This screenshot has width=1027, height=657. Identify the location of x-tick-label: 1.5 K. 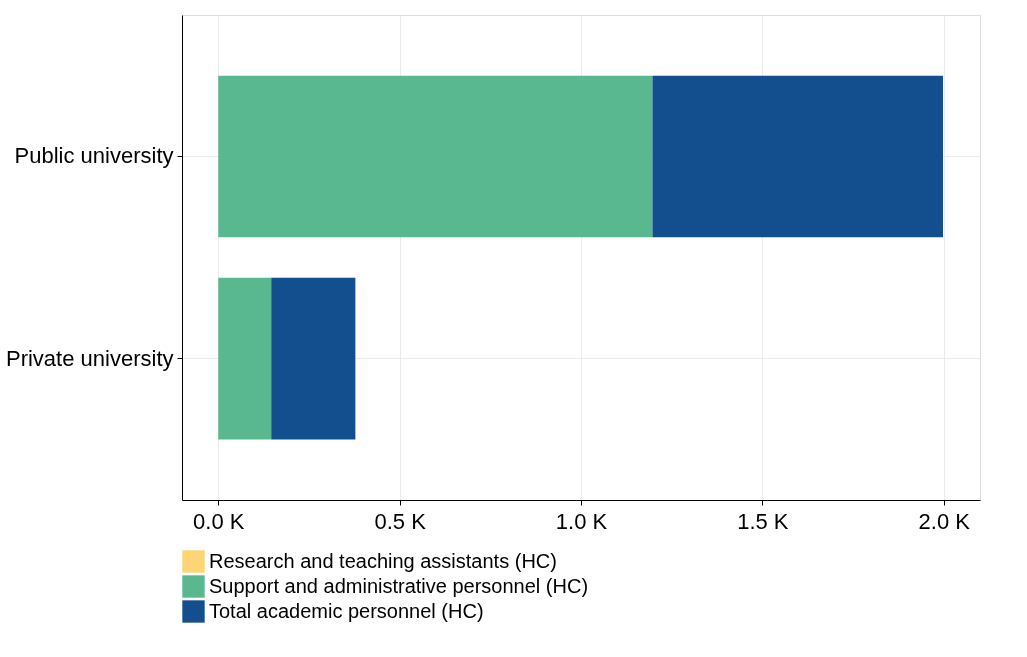
(763, 521).